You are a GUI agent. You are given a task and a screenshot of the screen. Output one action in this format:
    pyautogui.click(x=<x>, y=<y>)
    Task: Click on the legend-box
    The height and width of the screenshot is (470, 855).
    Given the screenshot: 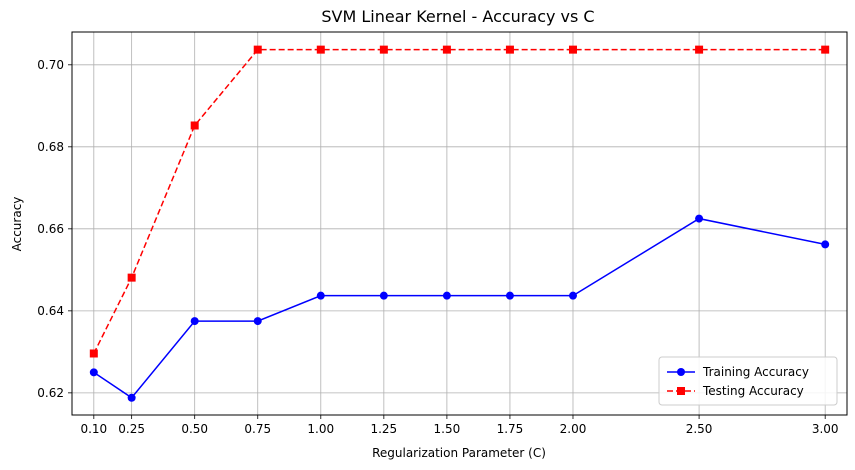 What is the action you would take?
    pyautogui.click(x=748, y=381)
    